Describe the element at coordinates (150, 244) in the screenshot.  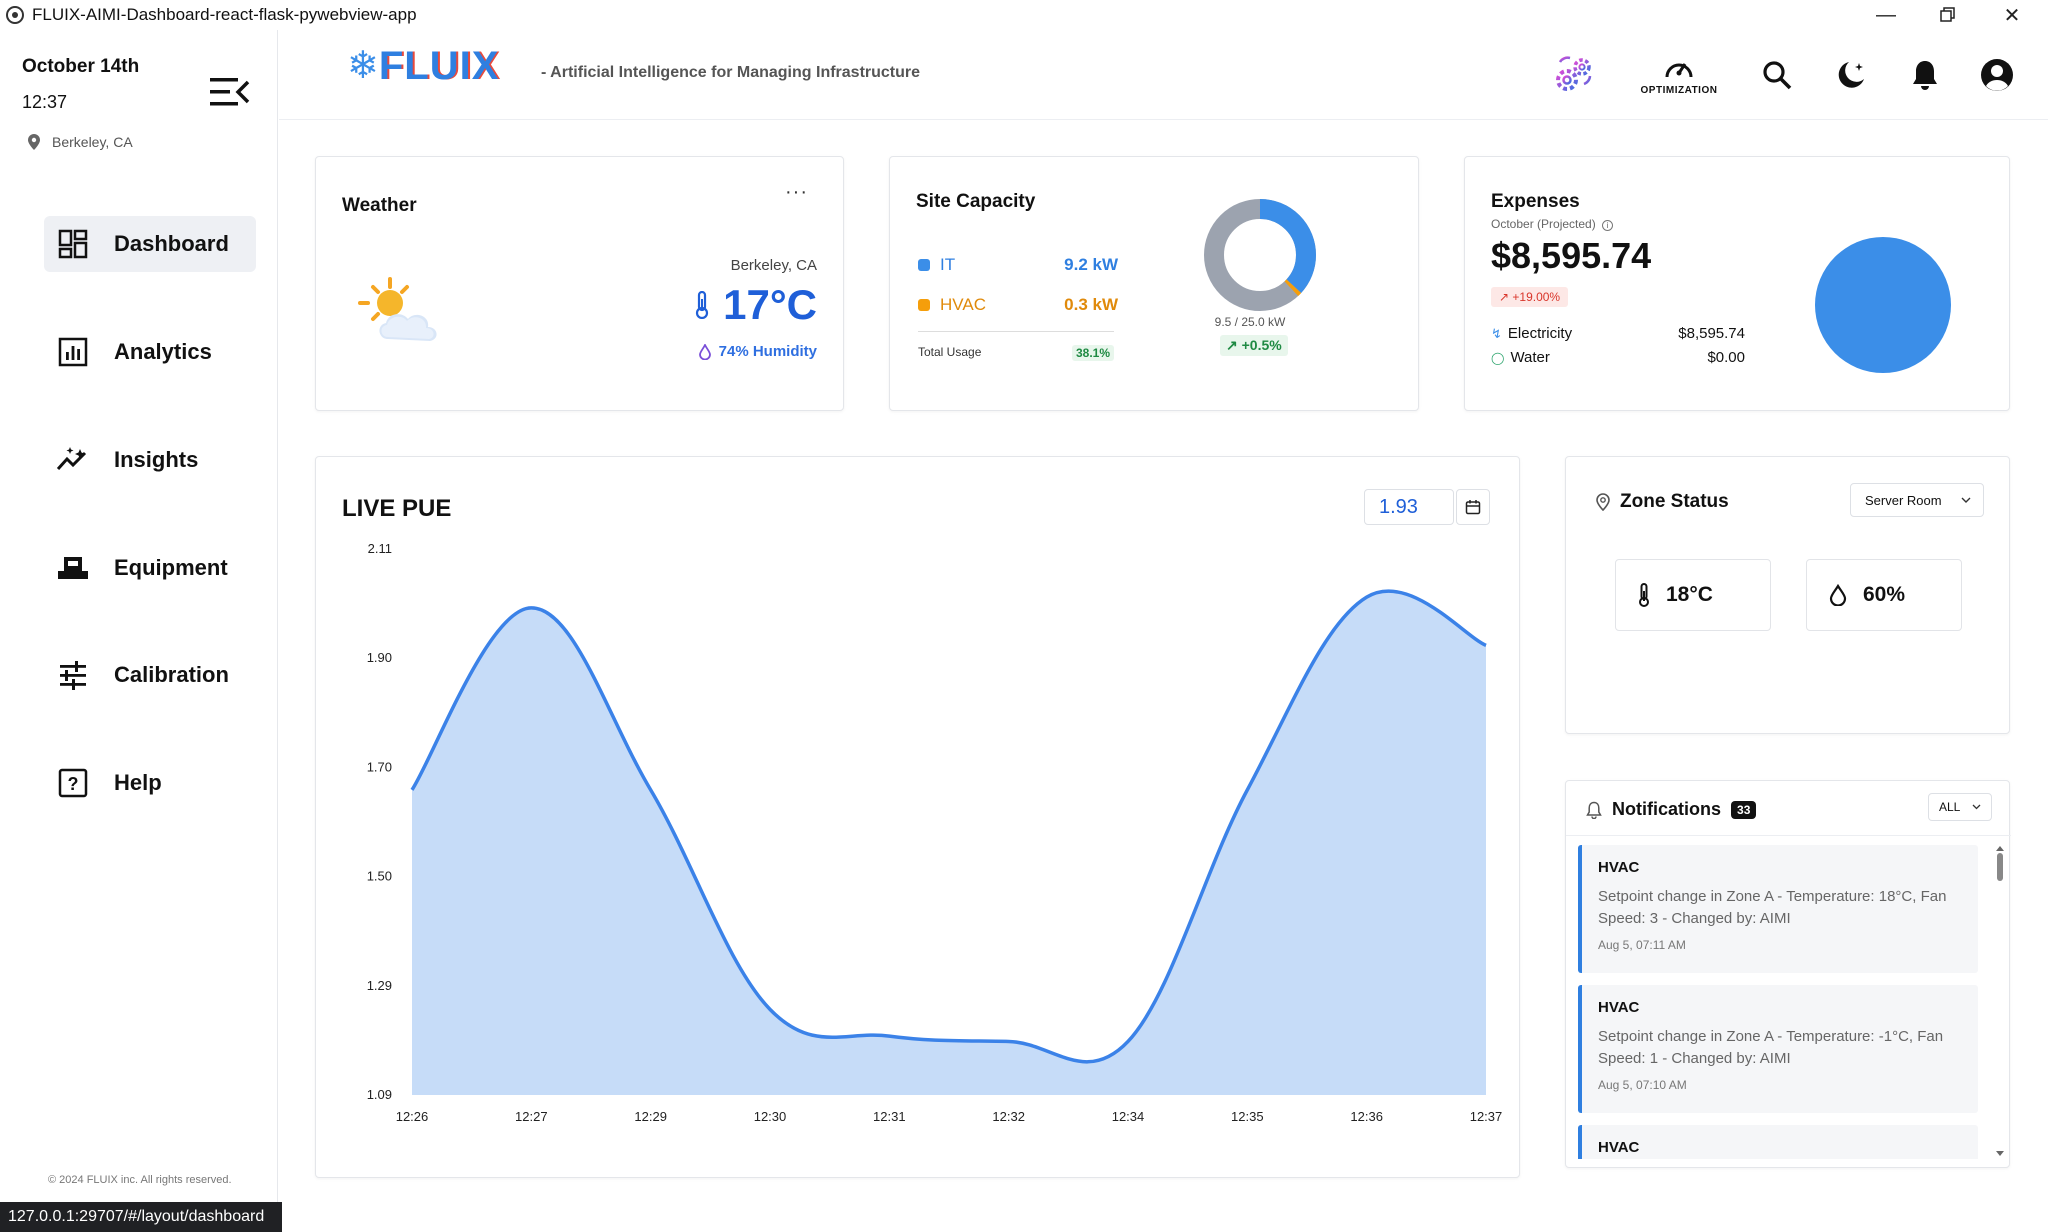
I see `sidebar-item-dashboard: Dashboard` at that location.